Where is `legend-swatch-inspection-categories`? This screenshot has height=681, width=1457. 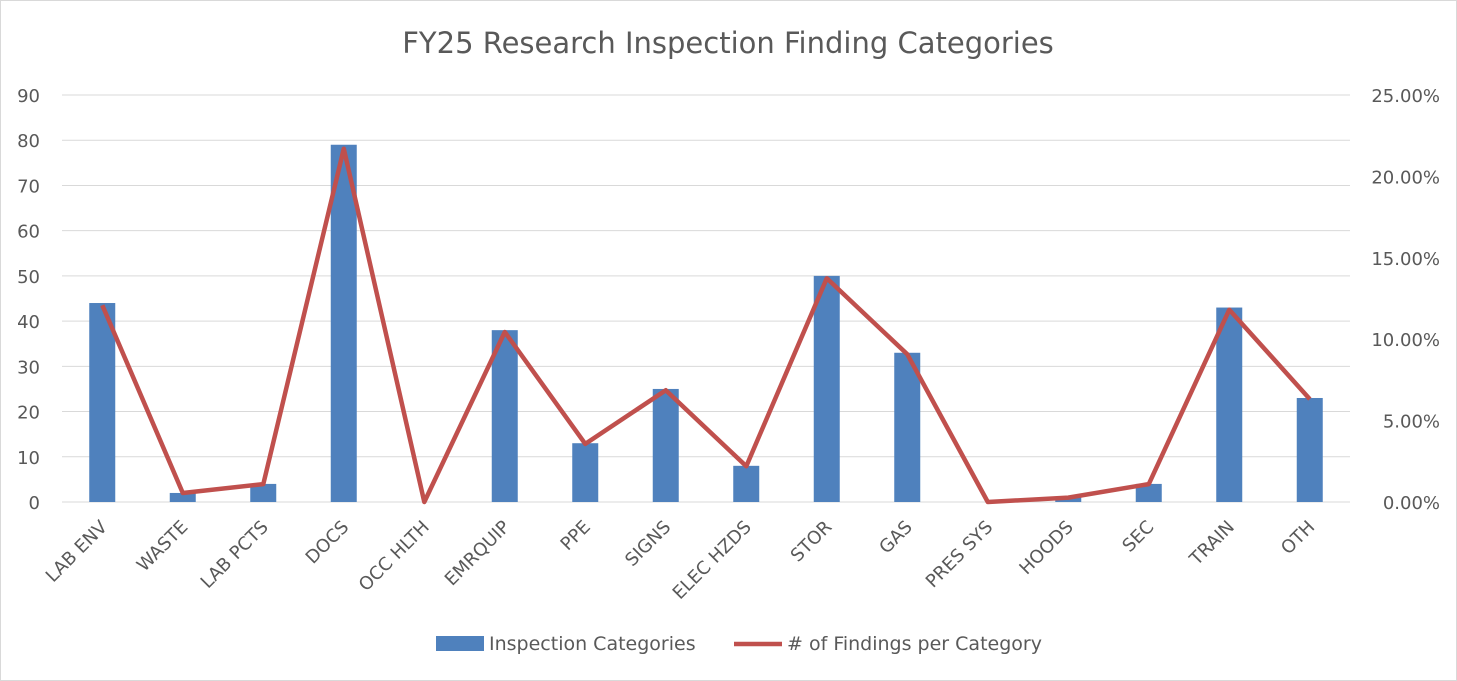 legend-swatch-inspection-categories is located at coordinates (460, 643).